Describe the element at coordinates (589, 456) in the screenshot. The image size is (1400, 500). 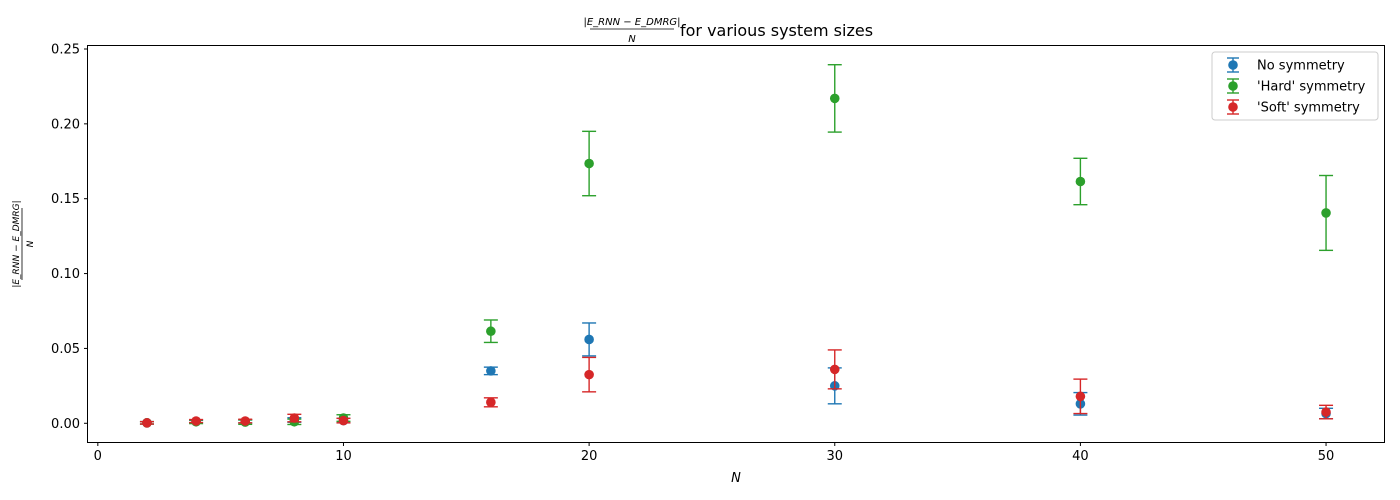
I see `x-tick-label: 20` at that location.